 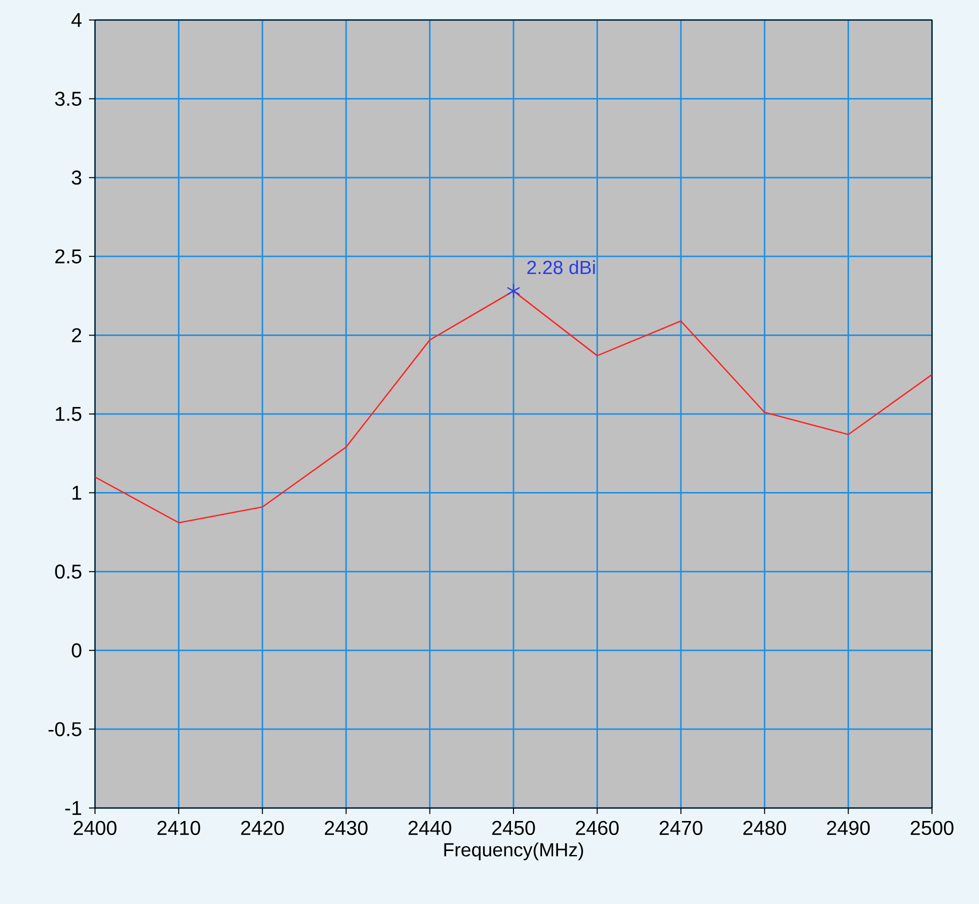 I want to click on y-tick-label: 0.5, so click(x=68, y=571).